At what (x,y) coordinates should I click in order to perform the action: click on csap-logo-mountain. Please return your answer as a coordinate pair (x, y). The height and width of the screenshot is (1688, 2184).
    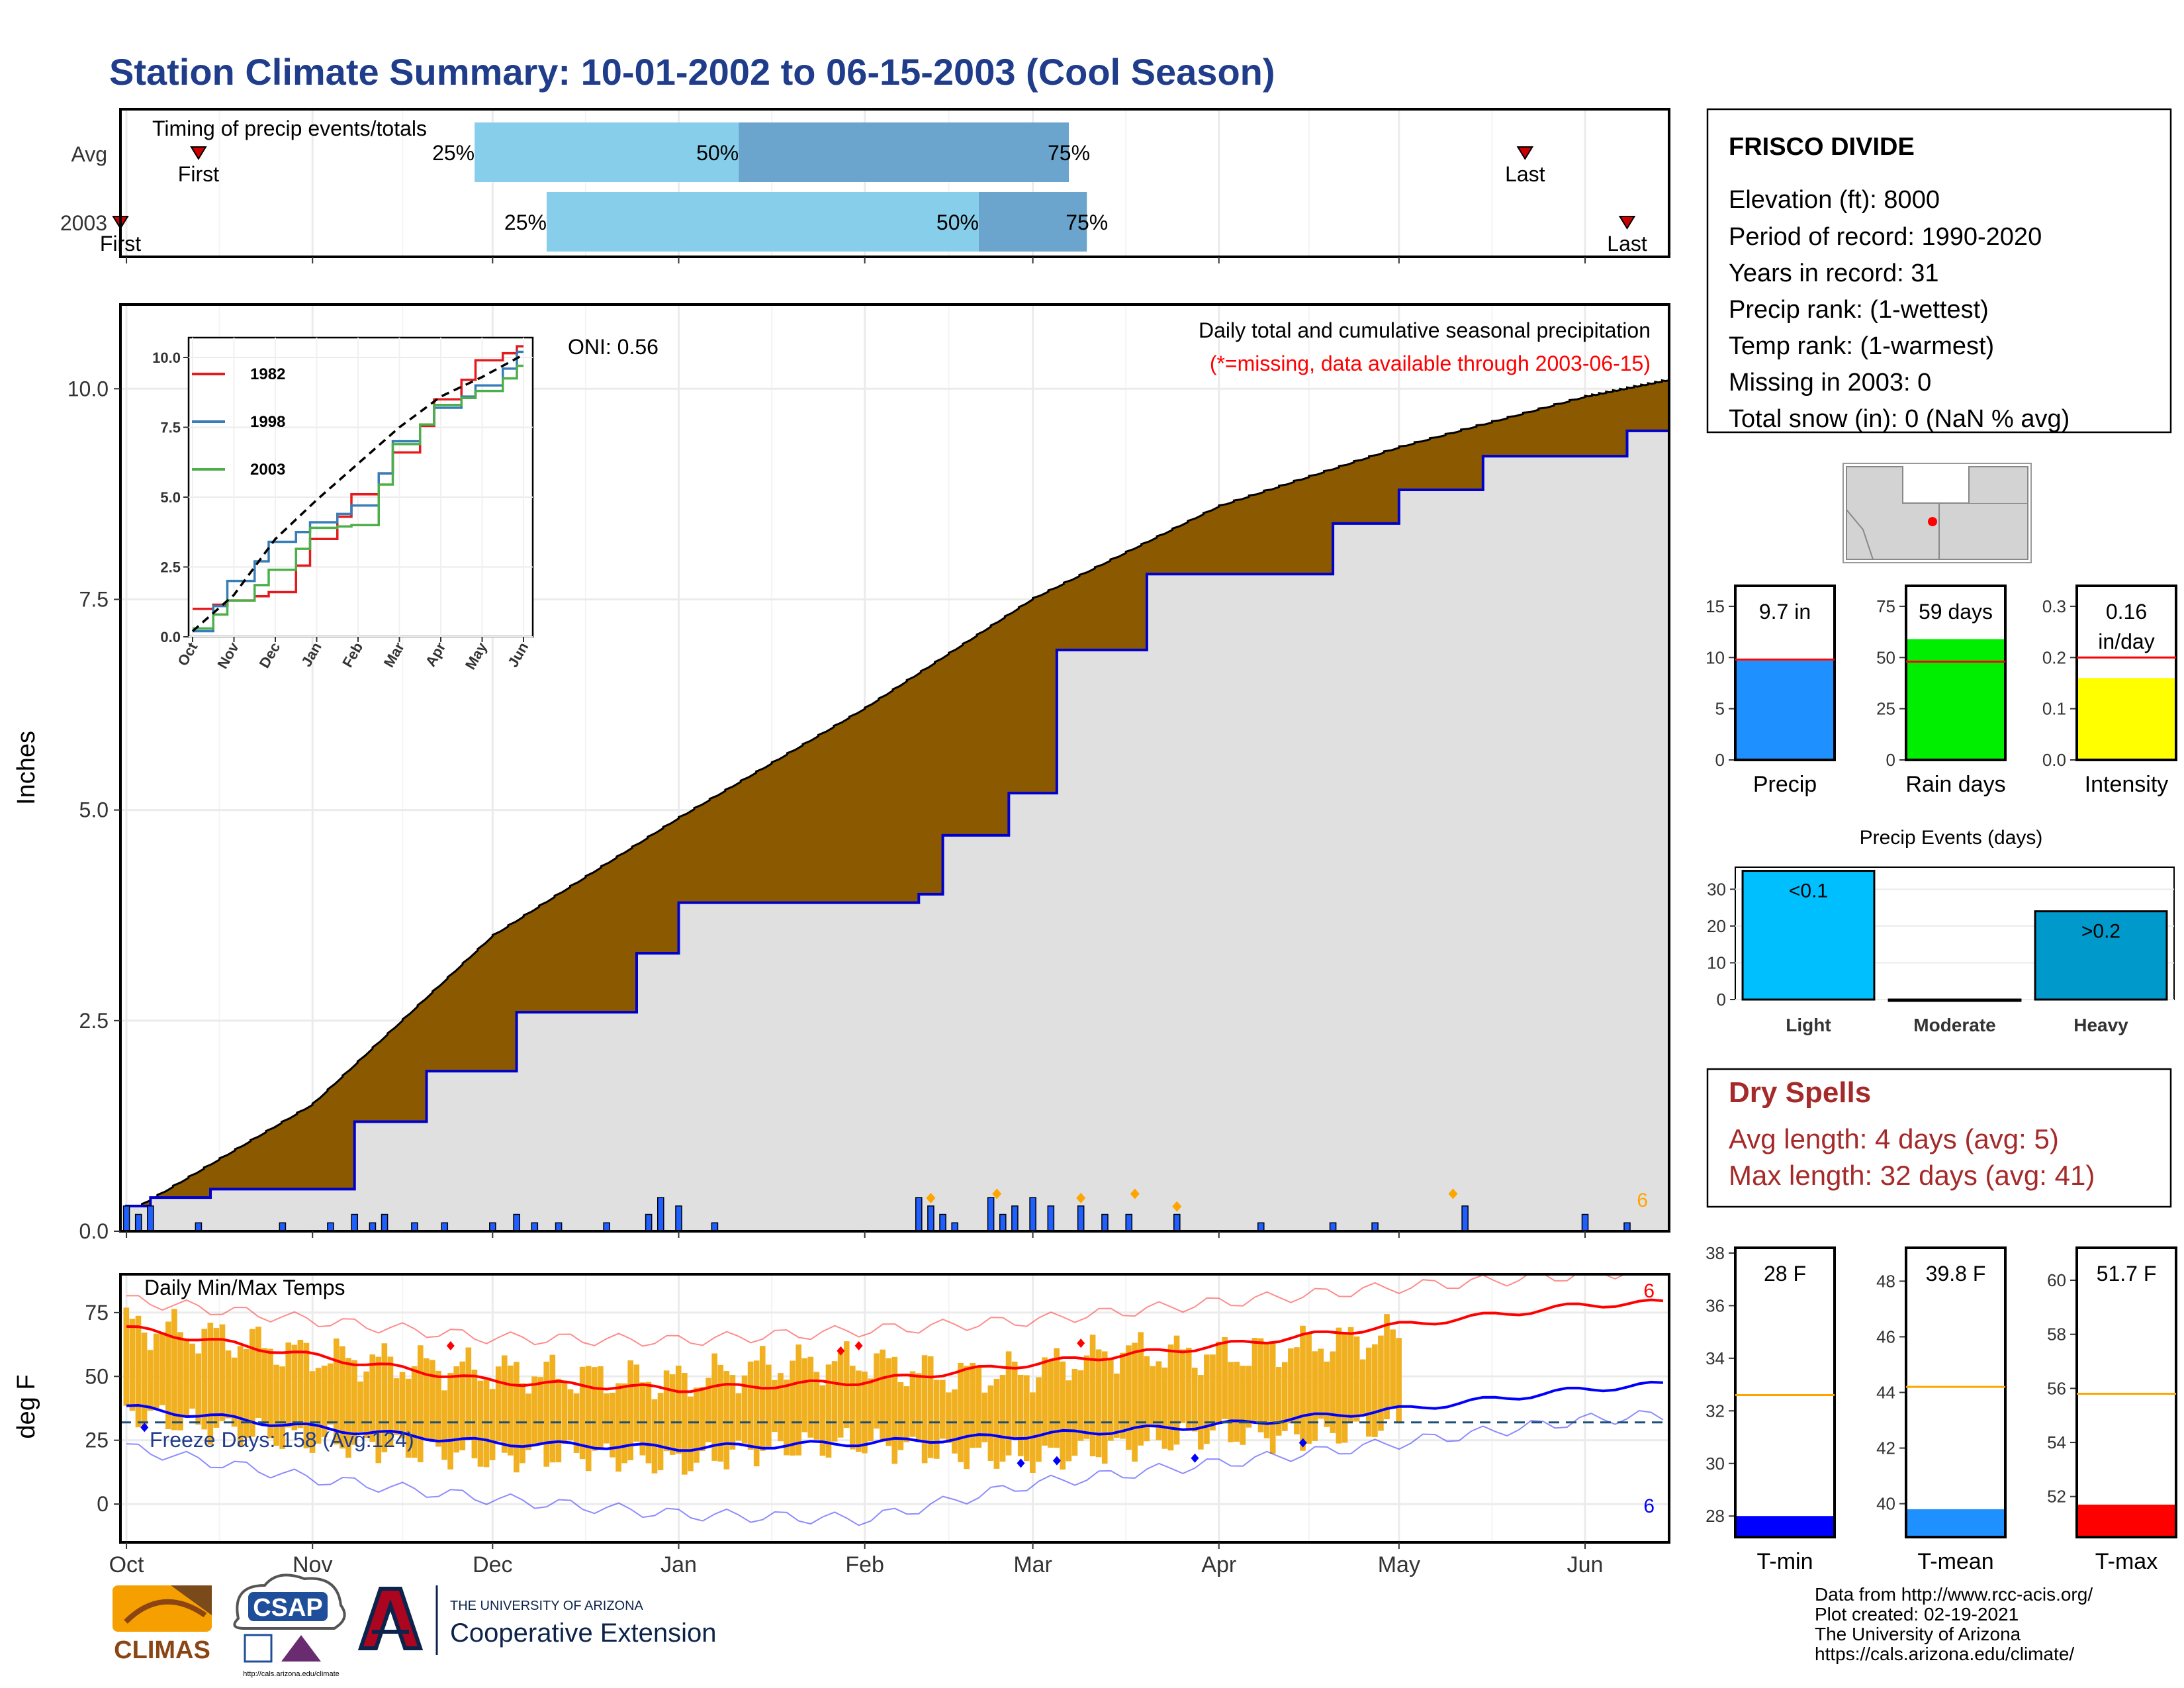
    Looking at the image, I should click on (301, 1648).